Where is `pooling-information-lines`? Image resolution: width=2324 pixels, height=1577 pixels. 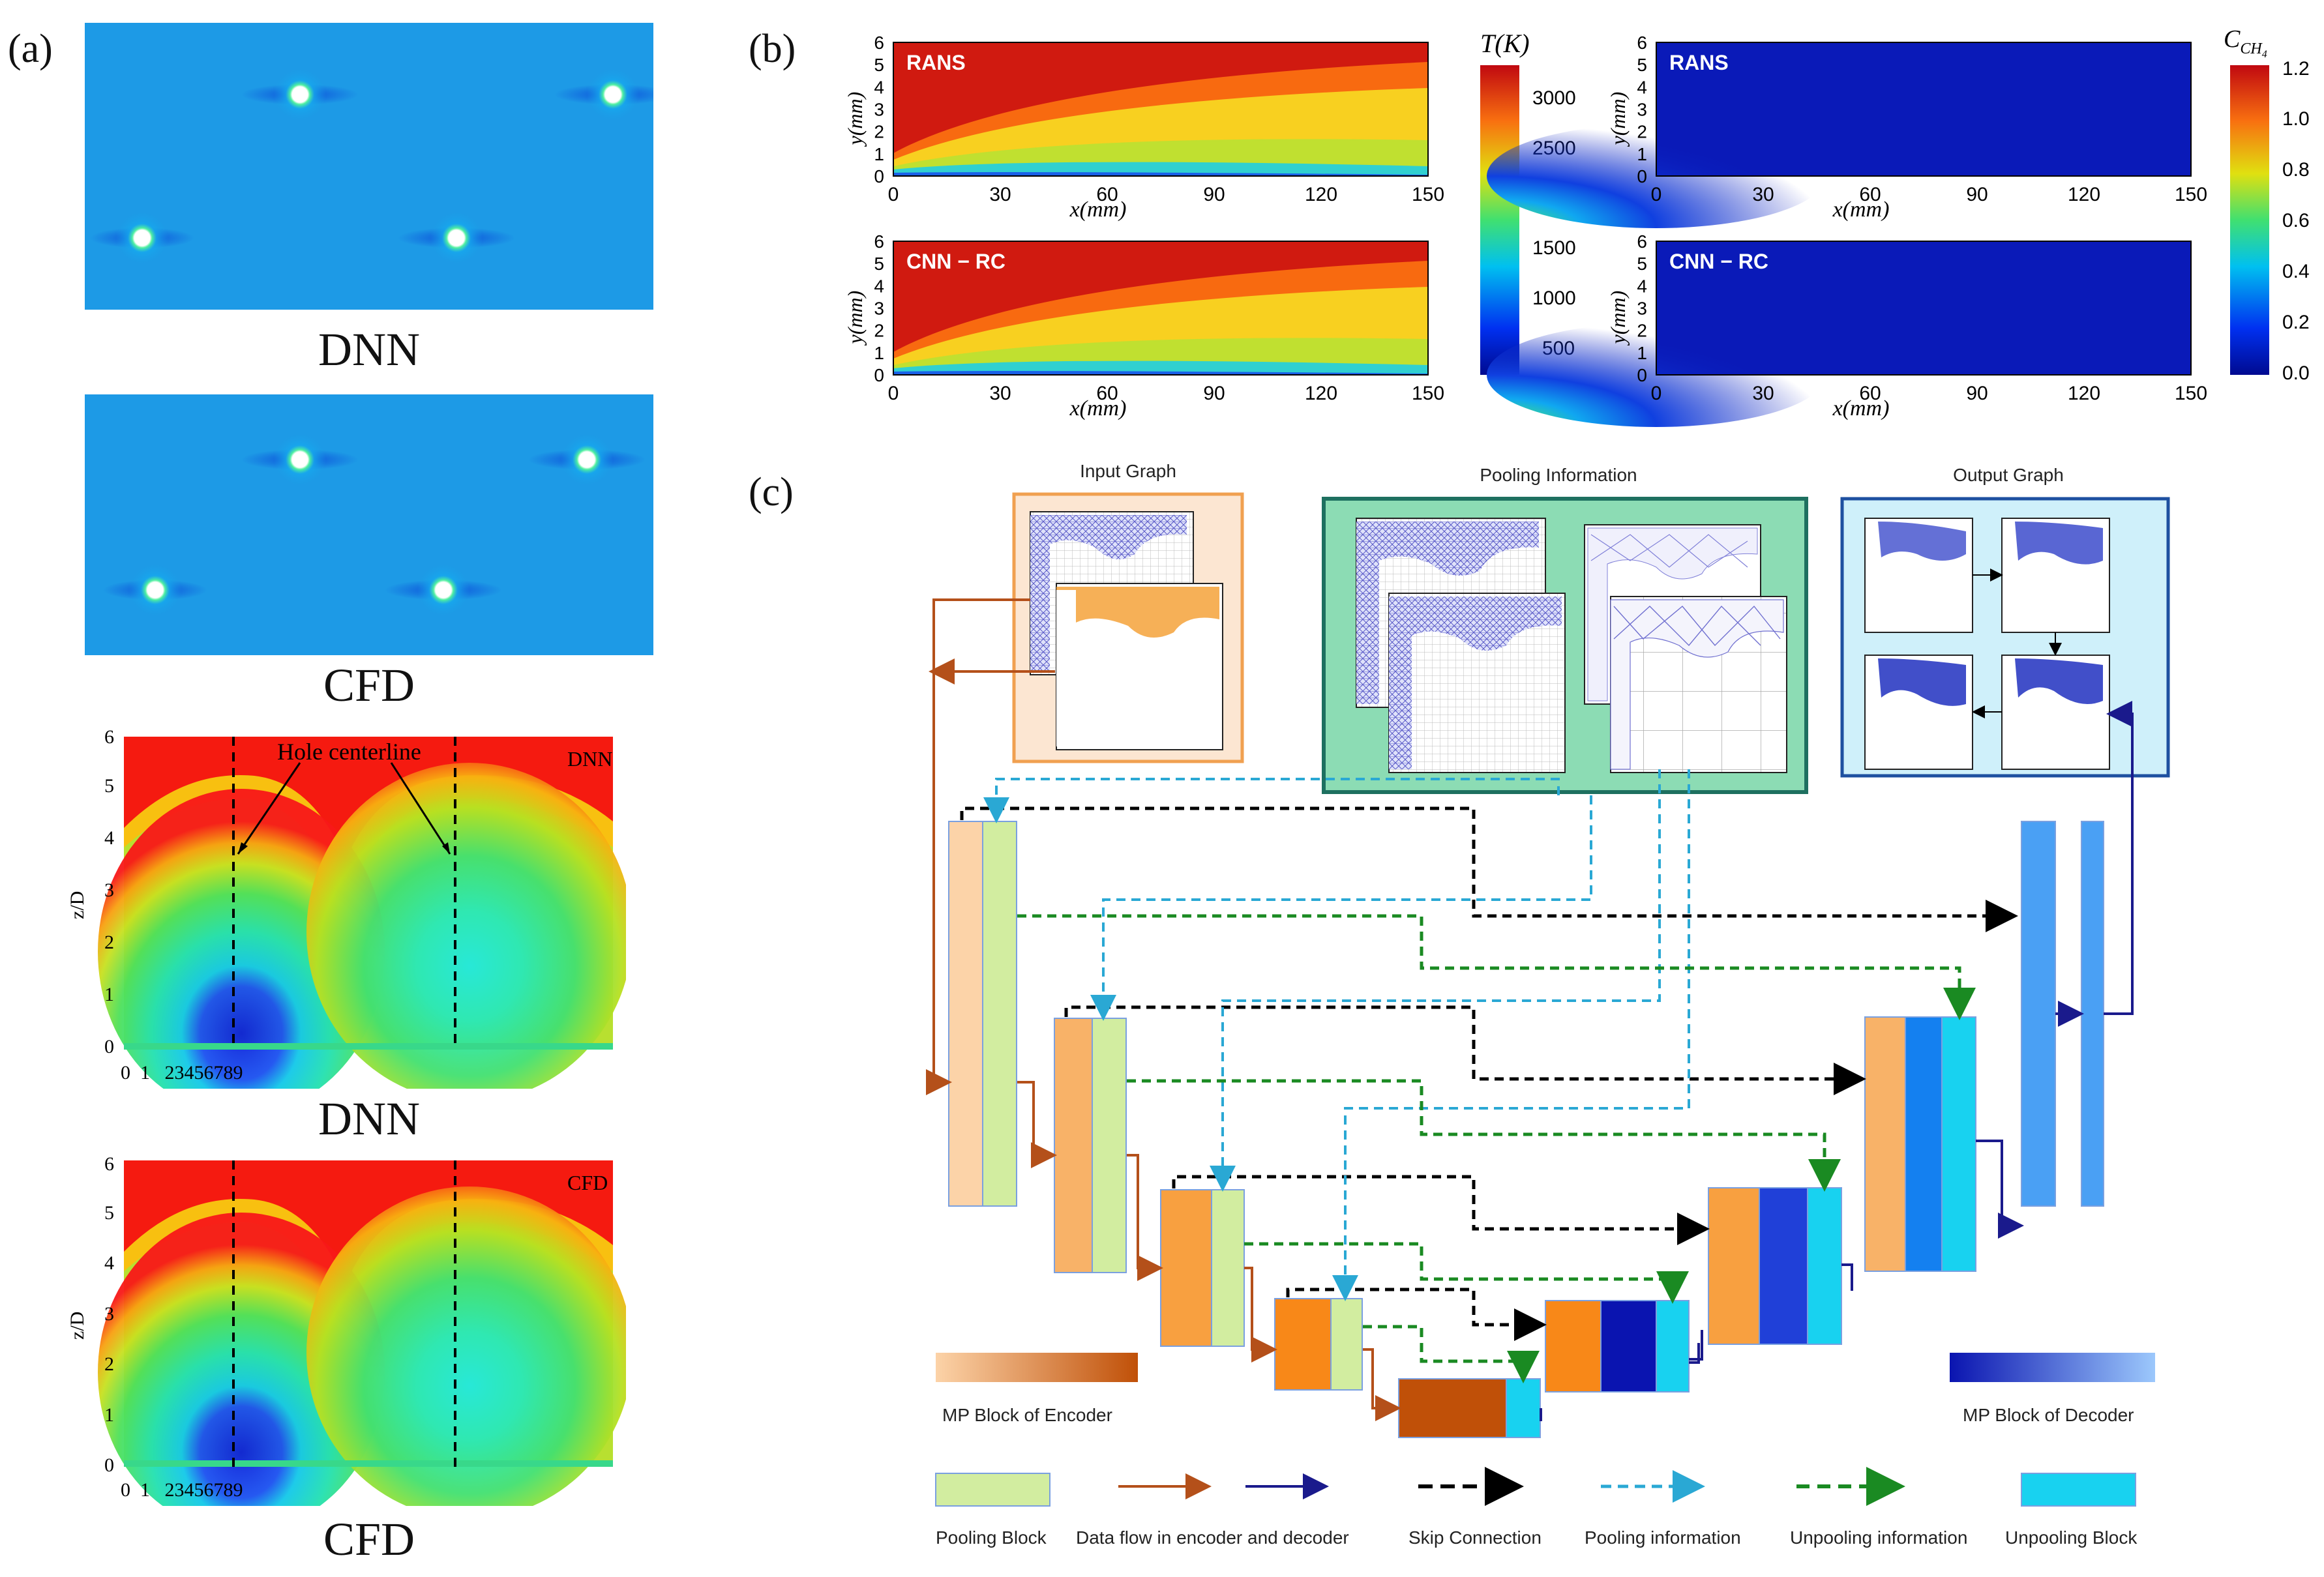 pooling-information-lines is located at coordinates (1337, 1035).